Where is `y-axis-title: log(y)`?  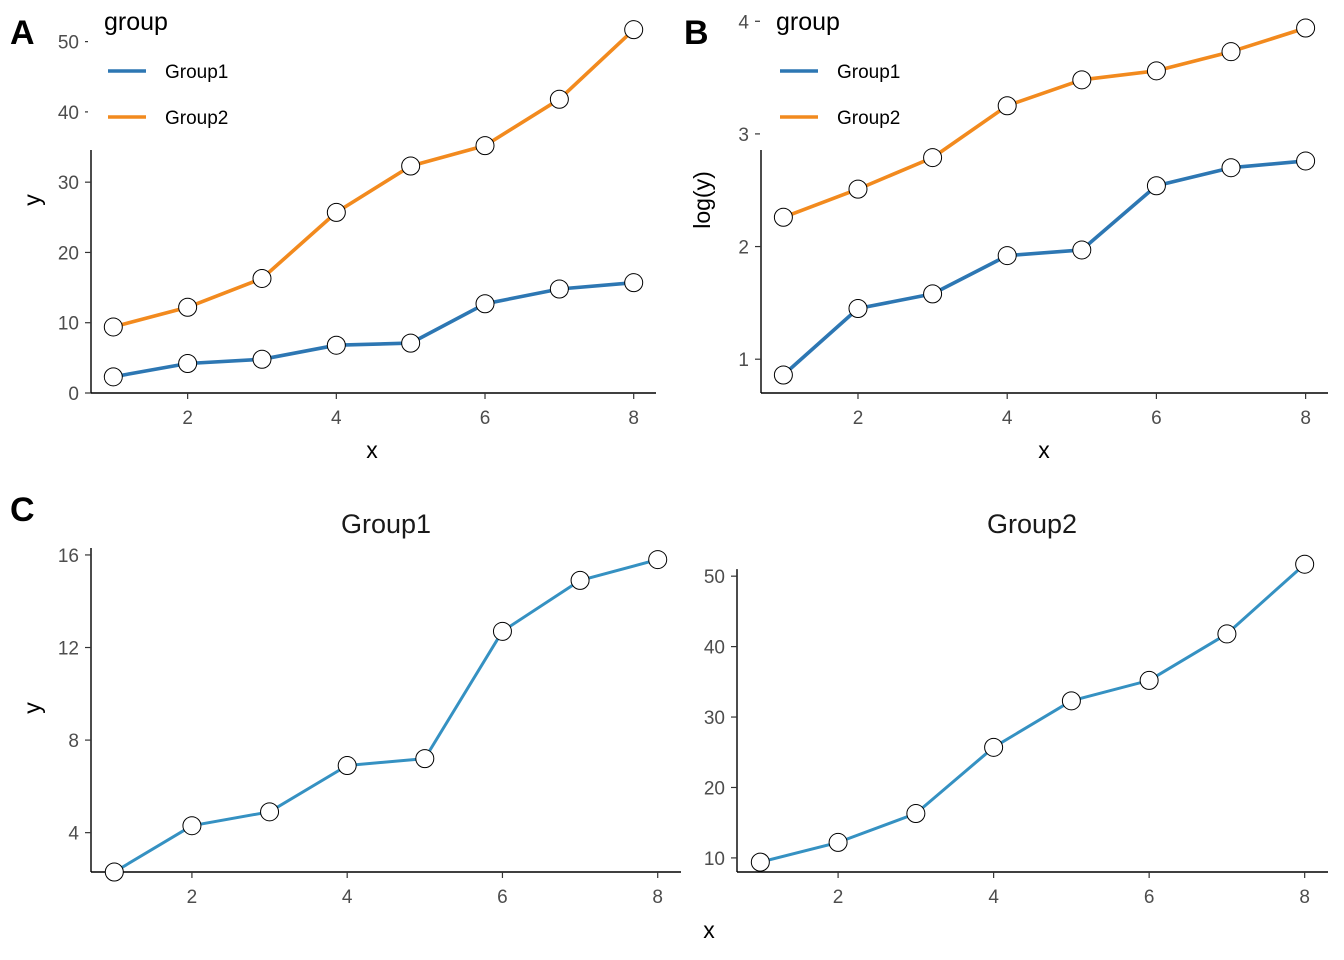 y-axis-title: log(y) is located at coordinates (702, 200).